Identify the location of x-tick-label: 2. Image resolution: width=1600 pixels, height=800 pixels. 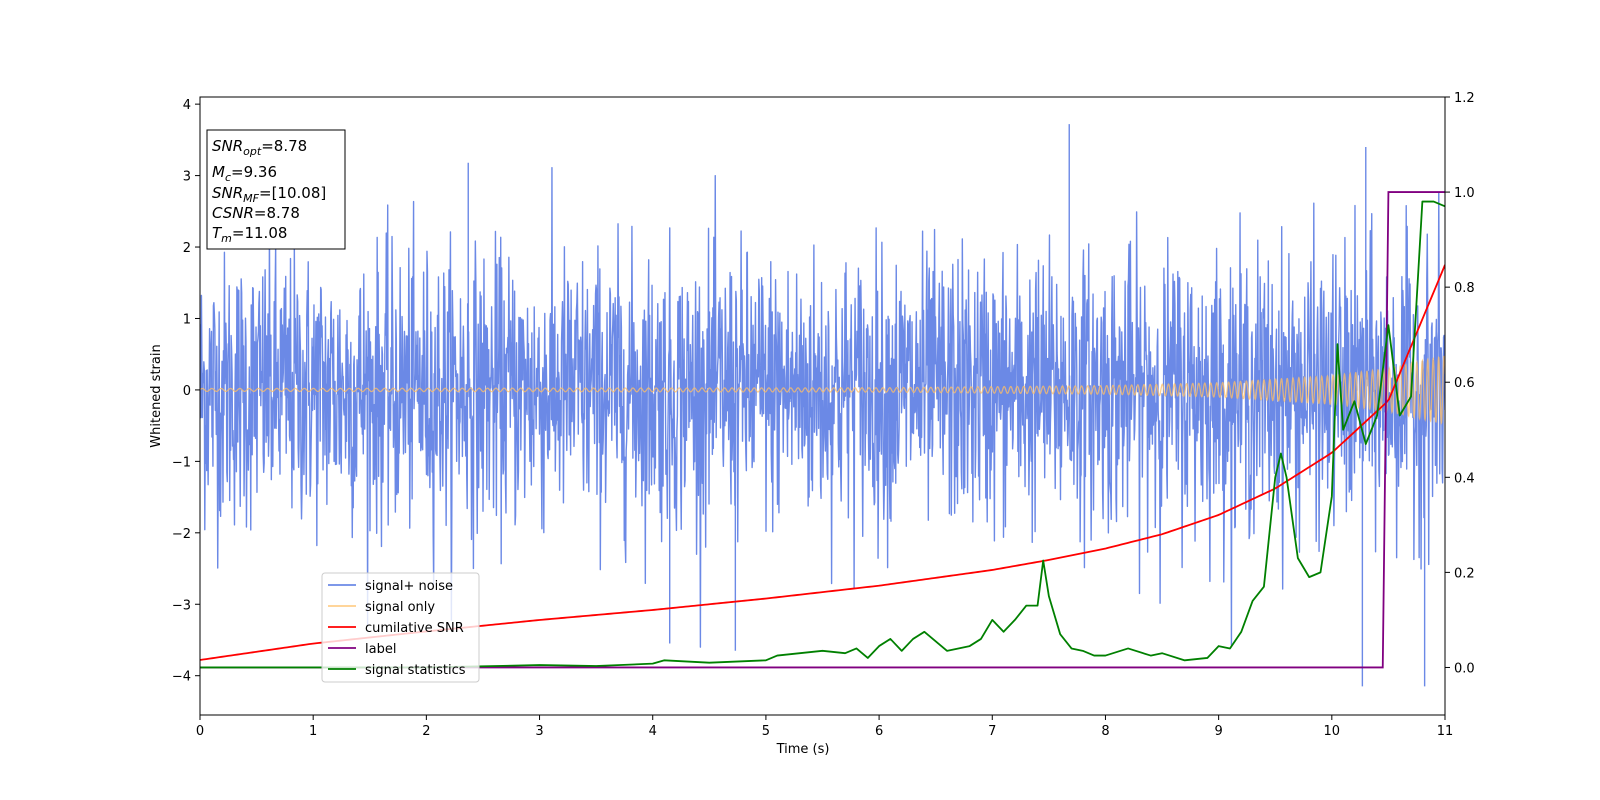
(426, 731).